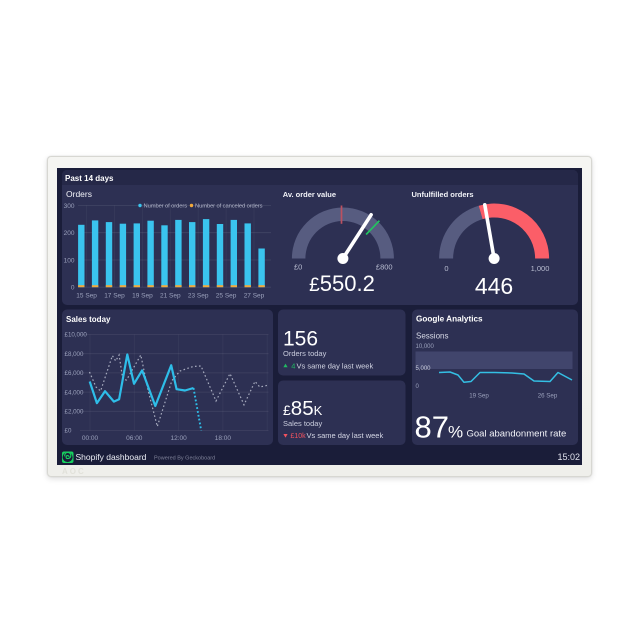  What do you see at coordinates (198, 296) in the screenshot?
I see `svg-text: 23 Sep` at bounding box center [198, 296].